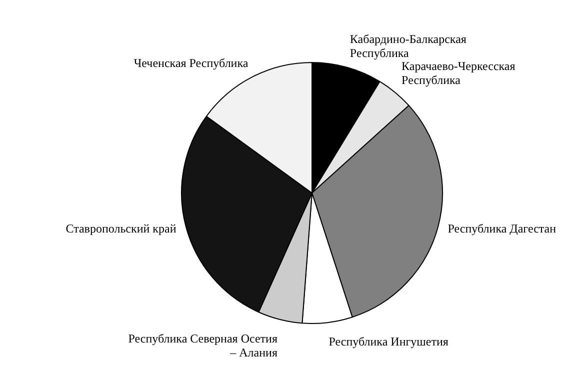 This screenshot has height=376, width=584. Describe the element at coordinates (121, 228) in the screenshot. I see `slice-label: Ставропольский край` at that location.